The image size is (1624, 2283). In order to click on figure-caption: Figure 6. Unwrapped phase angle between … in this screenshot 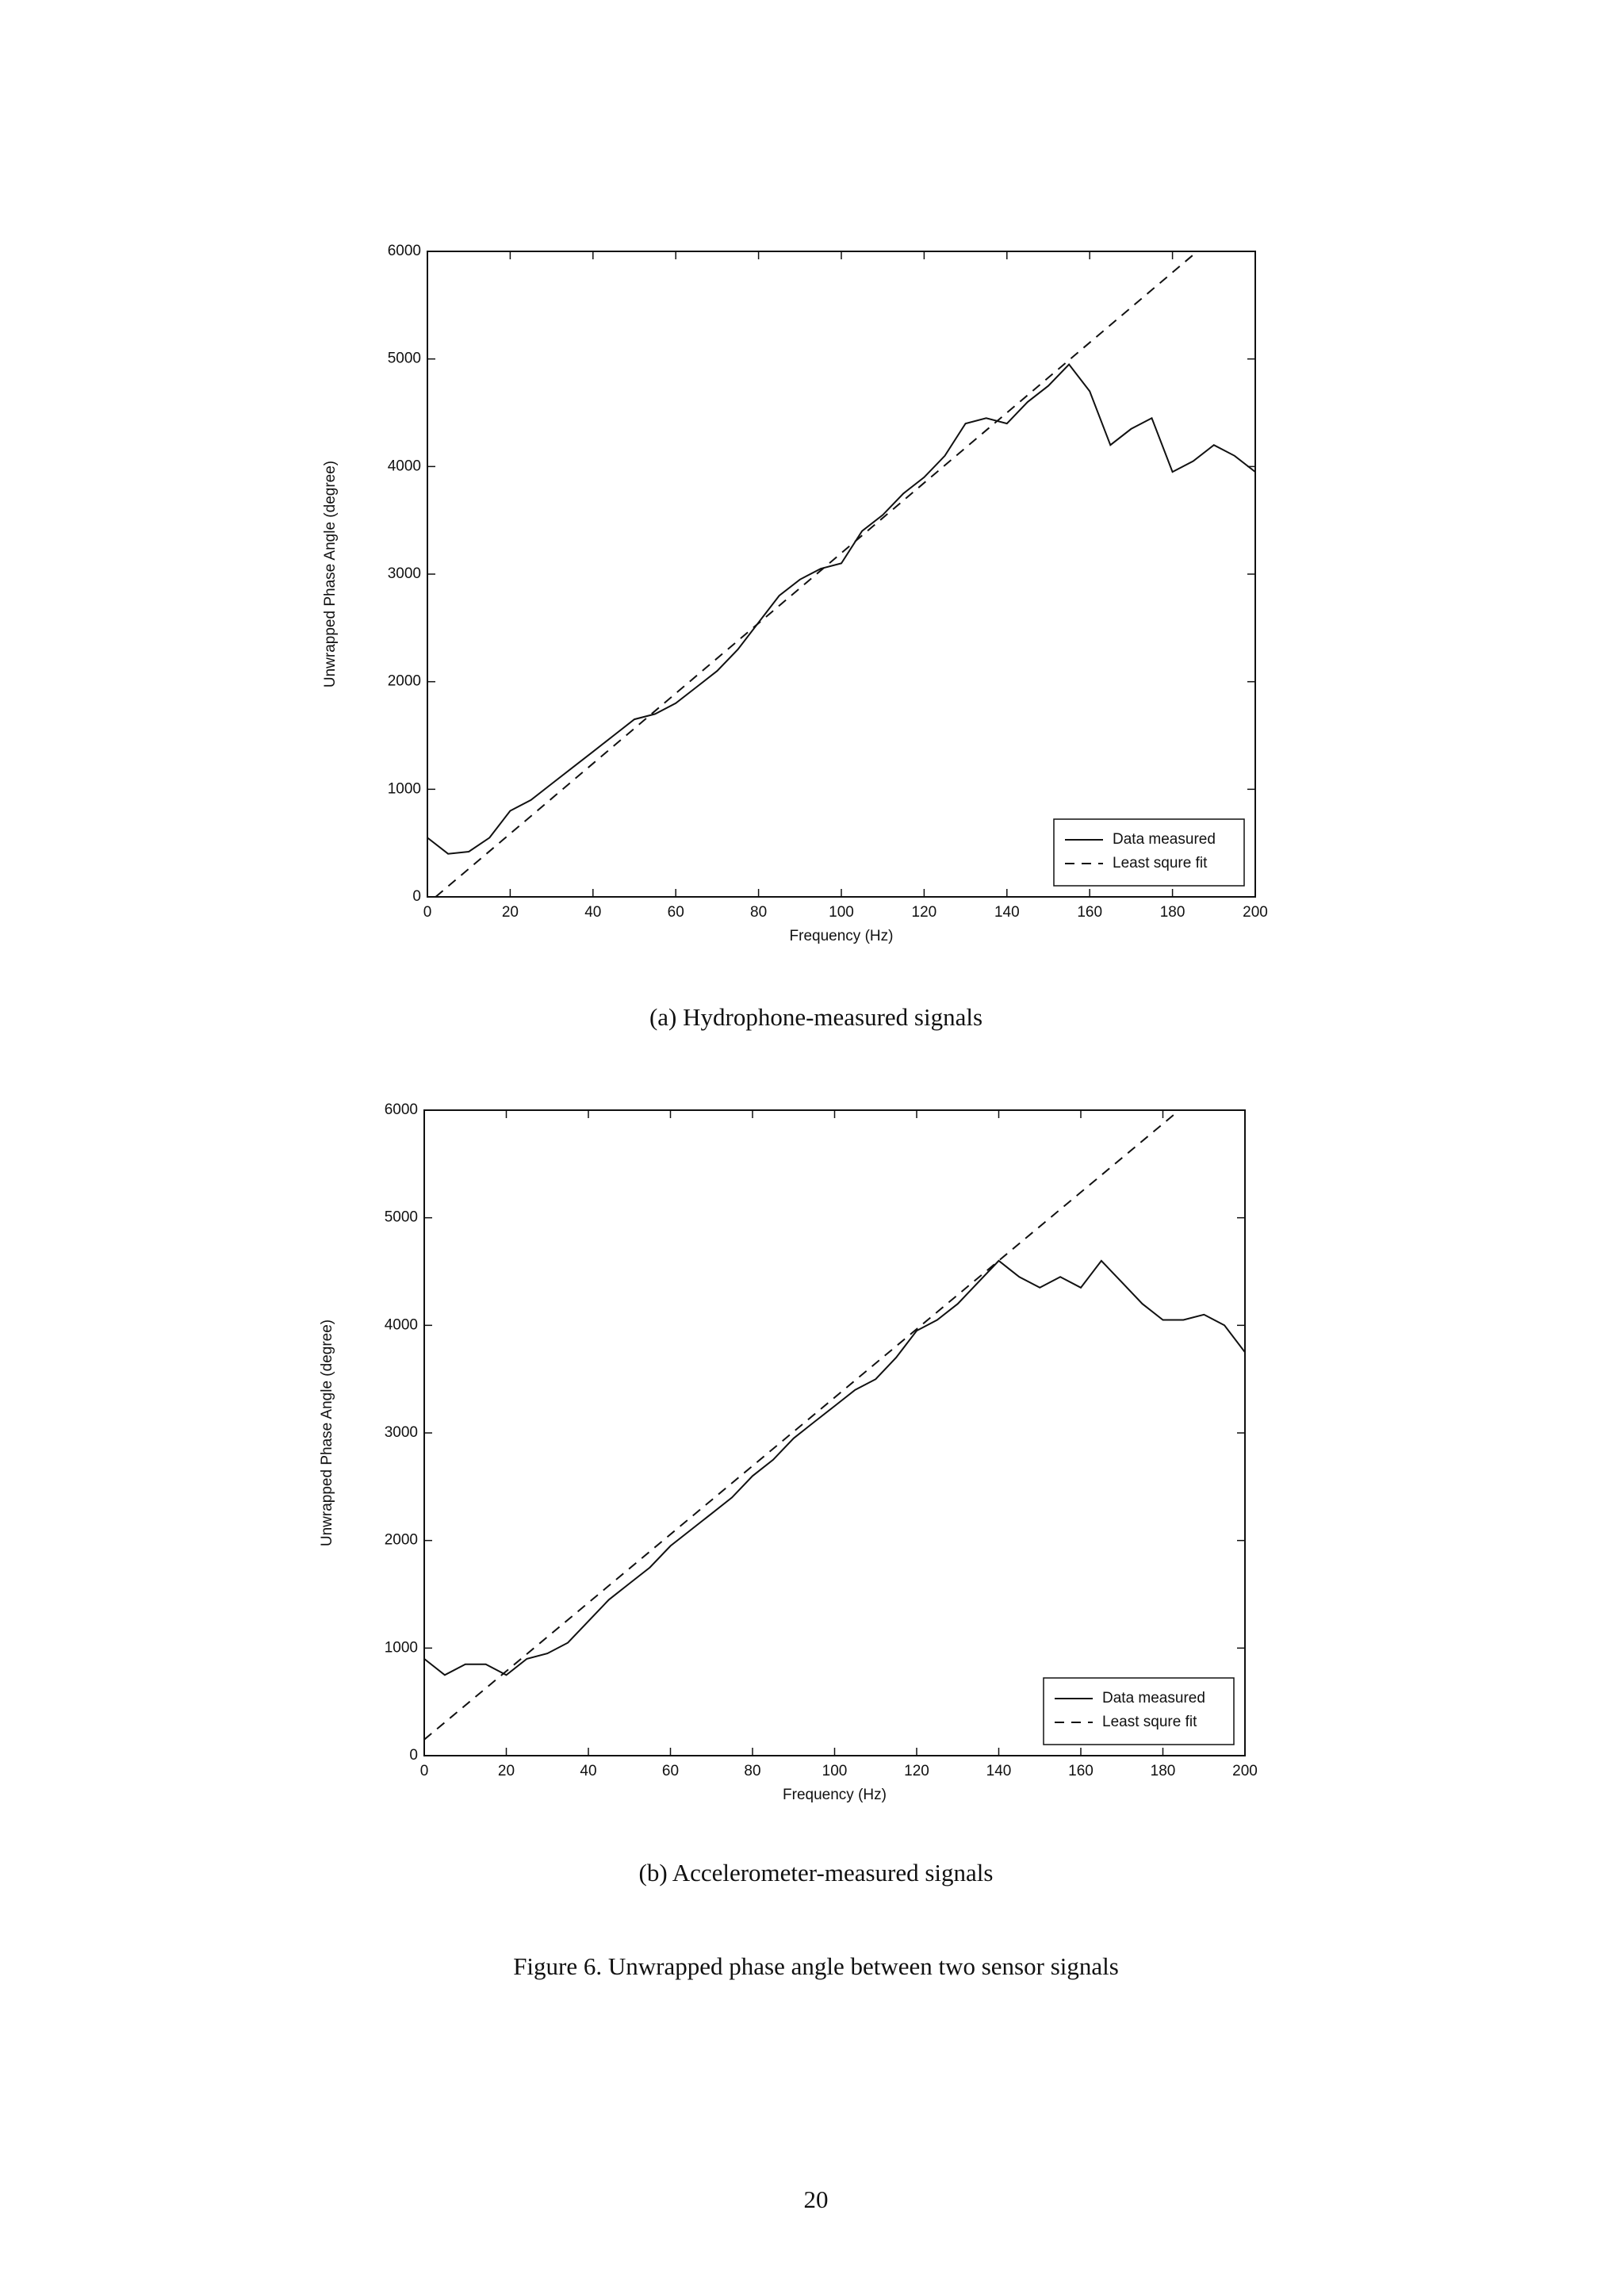, I will do `click(816, 1966)`.